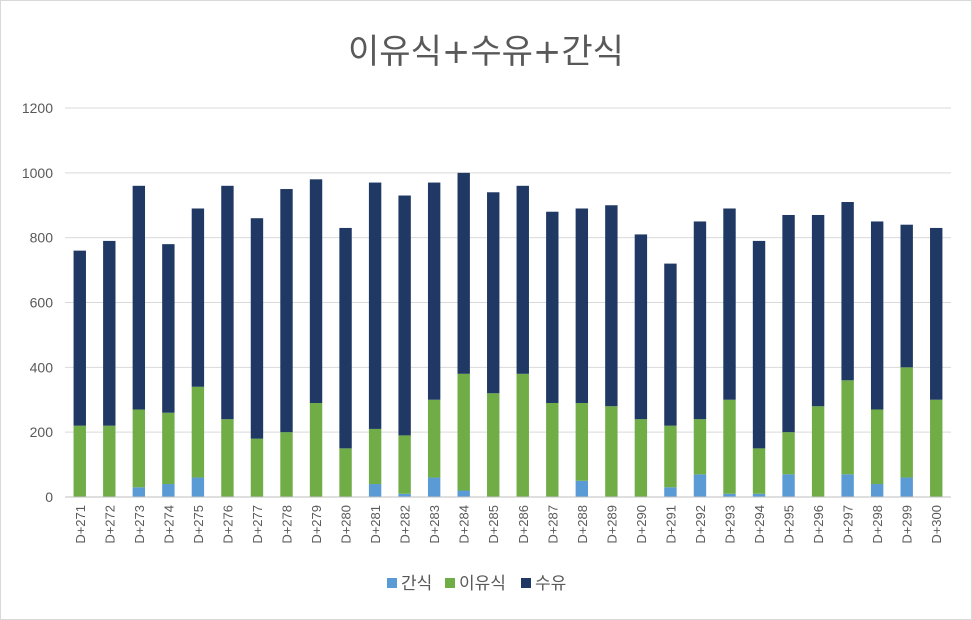 The image size is (972, 620). Describe the element at coordinates (405, 524) in the screenshot. I see `x-tick-label: D+282` at that location.